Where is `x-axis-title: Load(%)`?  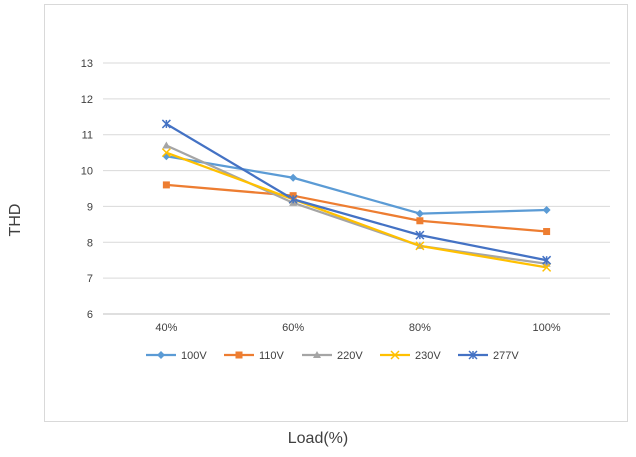 x-axis-title: Load(%) is located at coordinates (318, 438).